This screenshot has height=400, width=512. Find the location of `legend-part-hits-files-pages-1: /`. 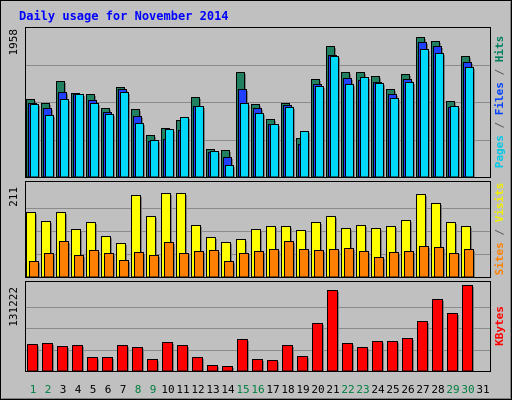

legend-part-hits-files-pages-1: / is located at coordinates (499, 125).